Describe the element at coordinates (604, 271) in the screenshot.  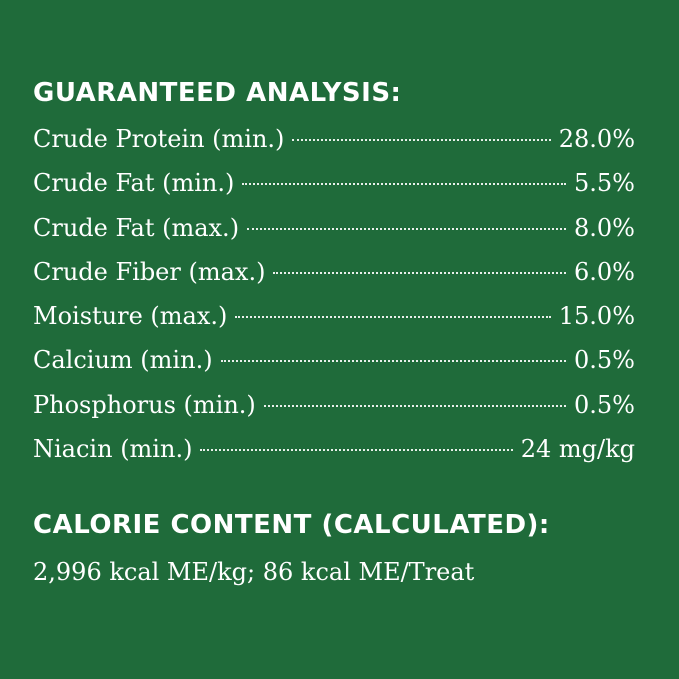
I see `row-value: 6.0%` at that location.